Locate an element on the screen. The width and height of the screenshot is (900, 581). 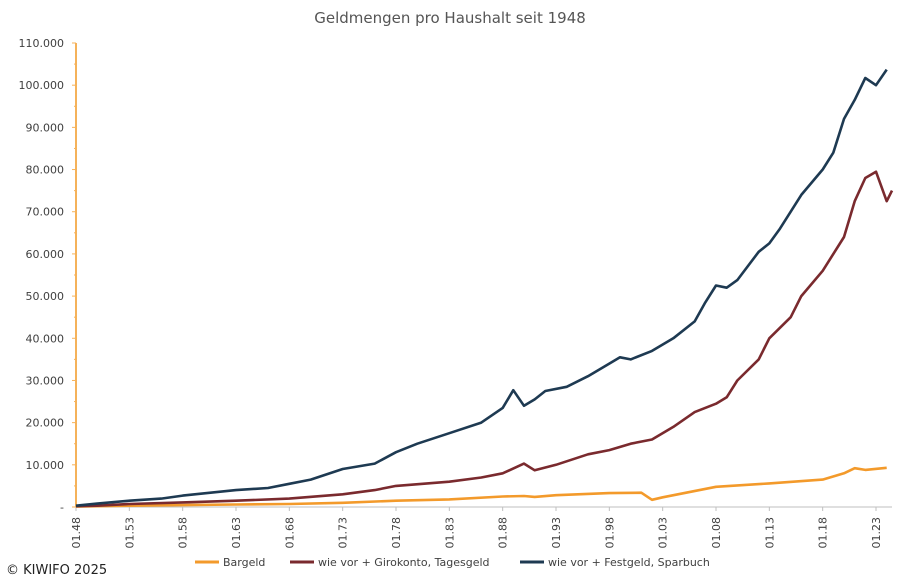
x-tick-label: 01.08 is located at coordinates (716, 533).